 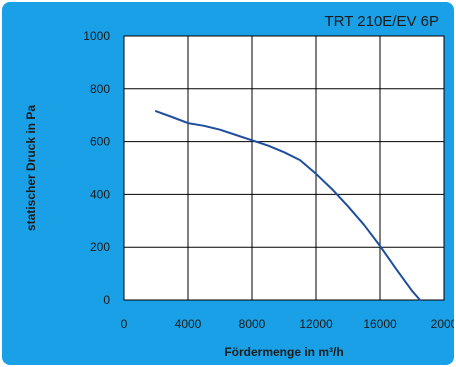 What do you see at coordinates (188, 324) in the screenshot?
I see `x-tick-label: 4000` at bounding box center [188, 324].